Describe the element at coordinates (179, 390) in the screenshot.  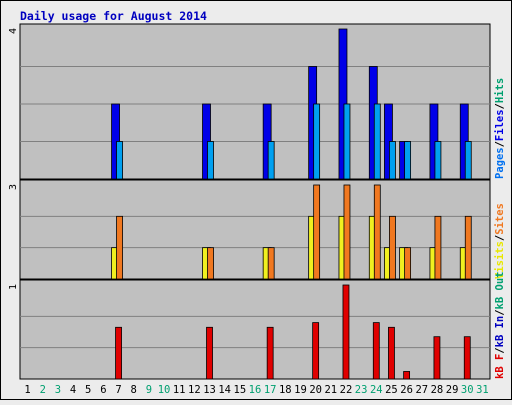
I see `x-tick-label-day-11: 11` at that location.